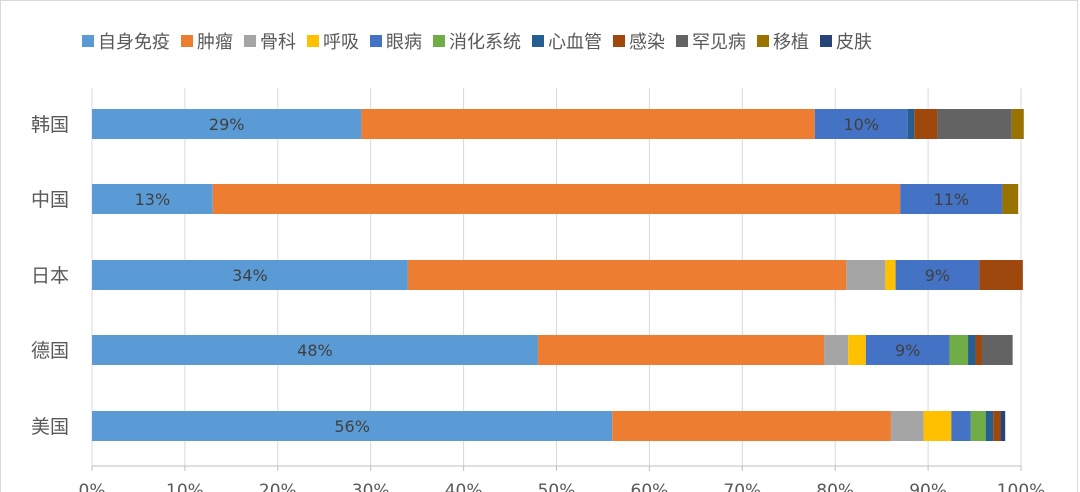  I want to click on data-label: 29%, so click(227, 124).